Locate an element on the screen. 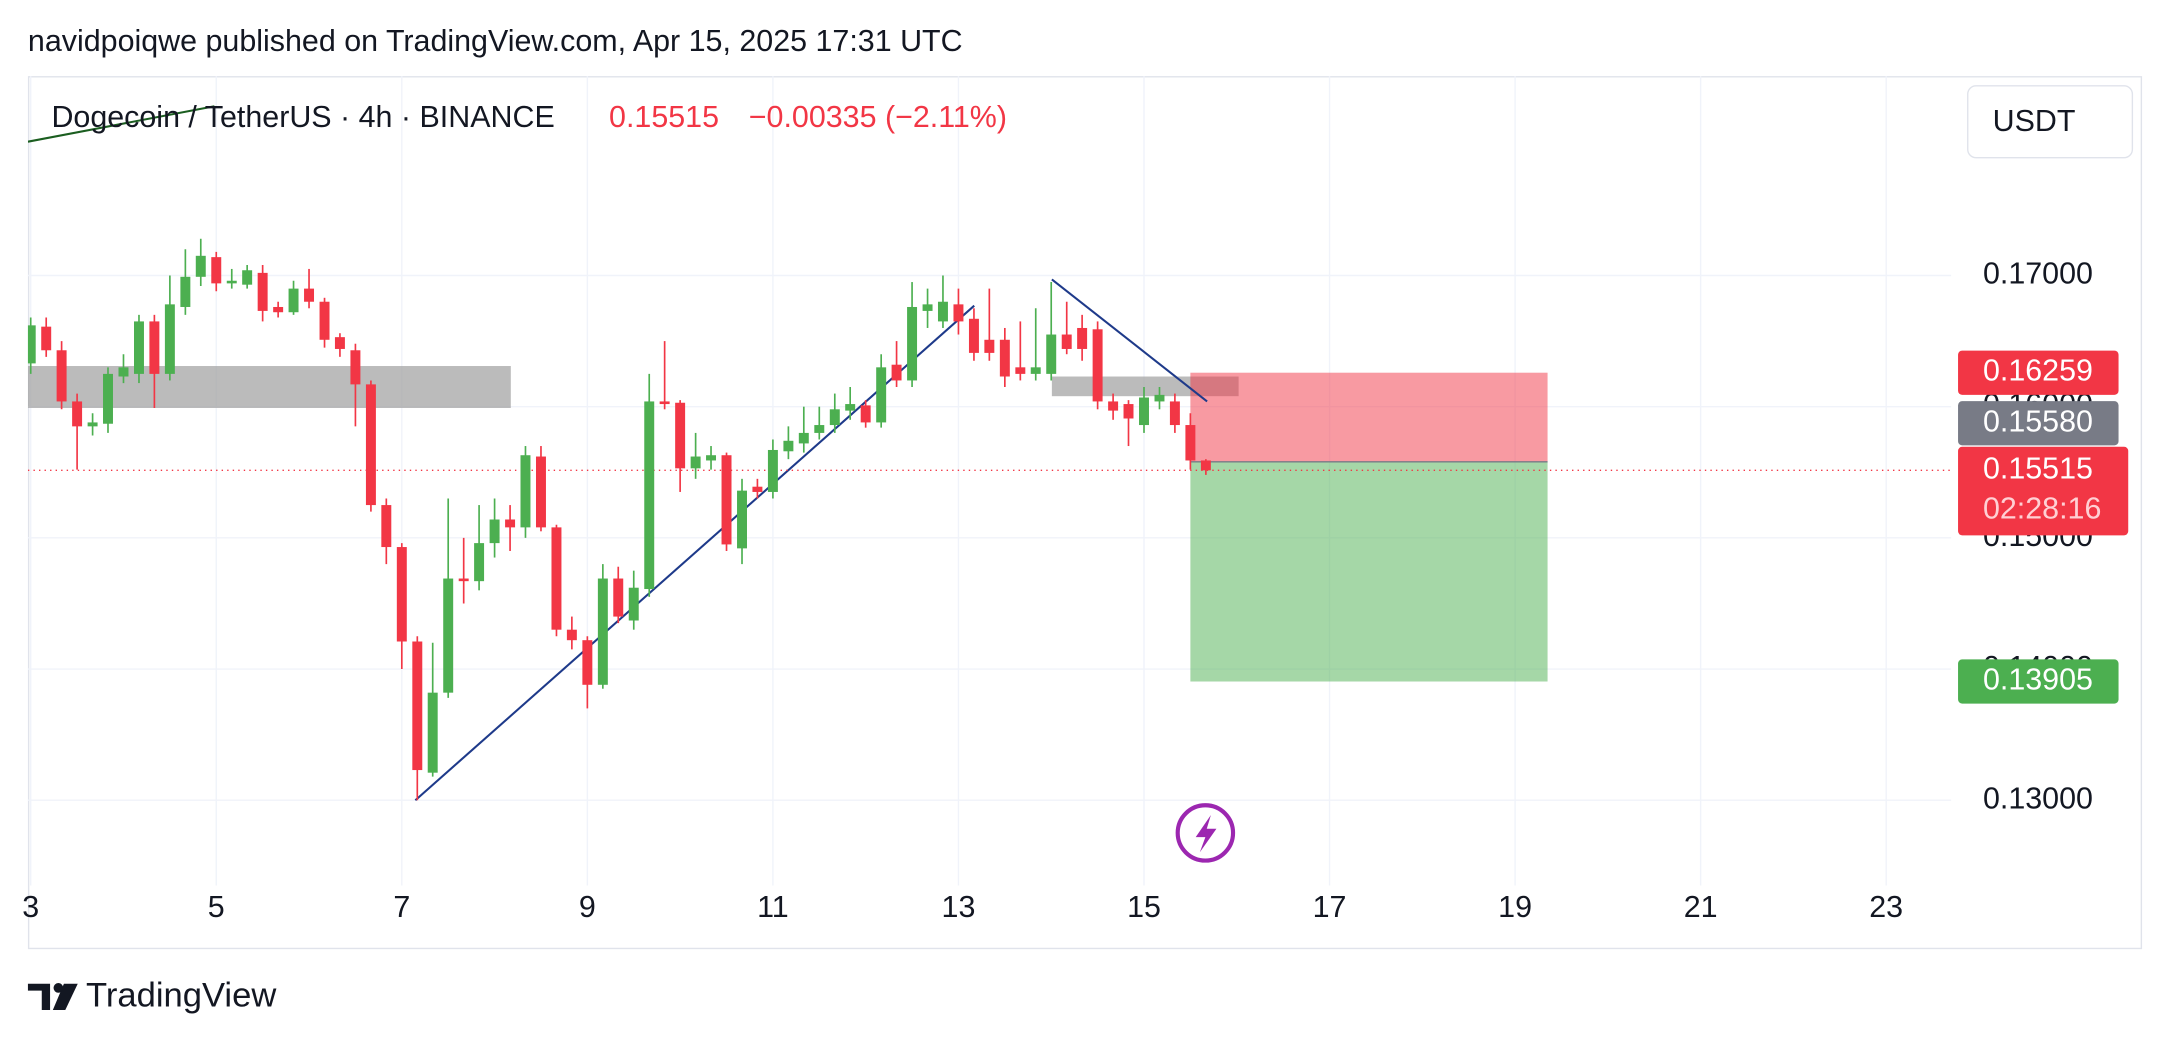 This screenshot has height=1046, width=2170. x-tick-label: 19 is located at coordinates (1515, 907).